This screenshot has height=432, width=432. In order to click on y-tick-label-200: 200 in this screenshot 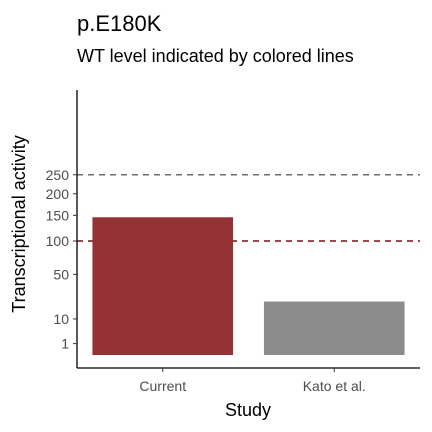, I will do `click(58, 194)`.